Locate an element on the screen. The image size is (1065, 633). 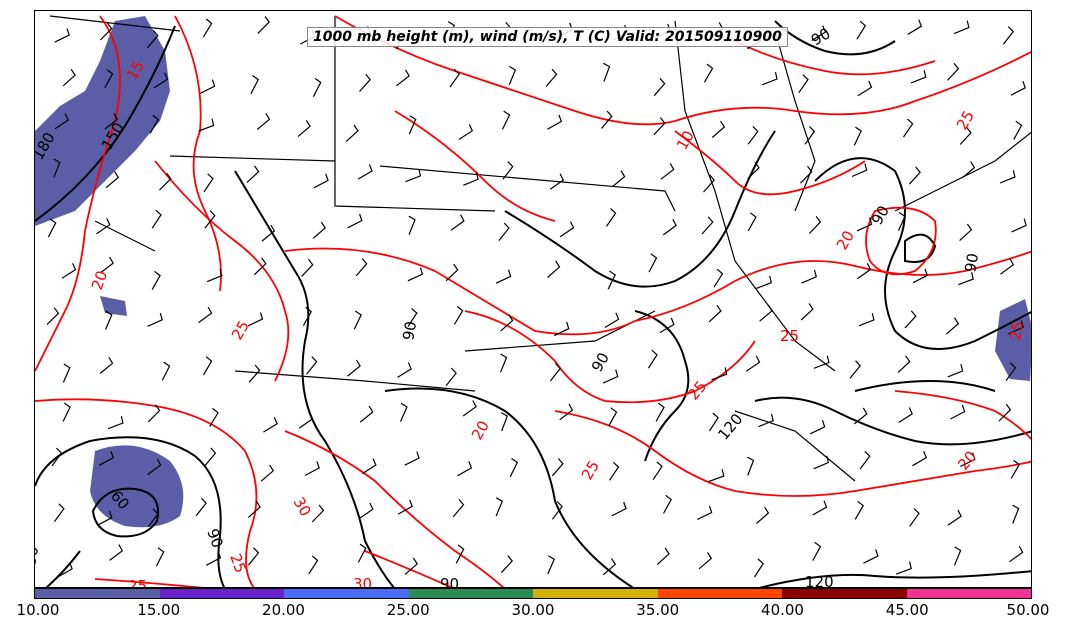
temperature-label: 30 is located at coordinates (362, 581).